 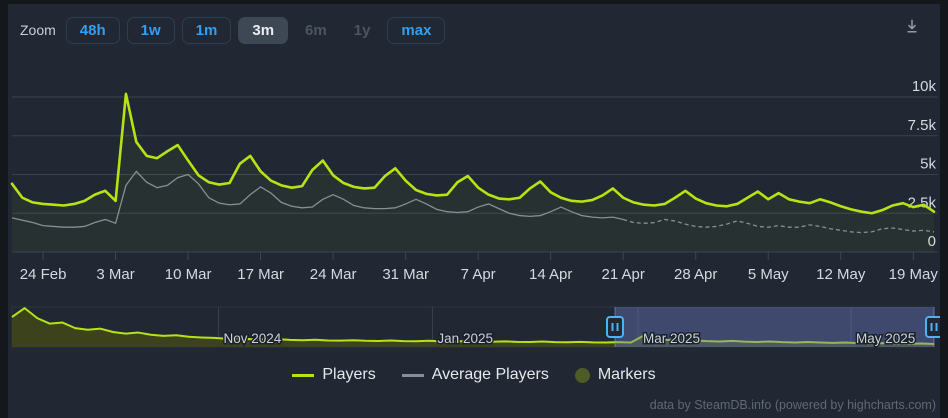 I want to click on legend-item-players: Players, so click(x=334, y=375).